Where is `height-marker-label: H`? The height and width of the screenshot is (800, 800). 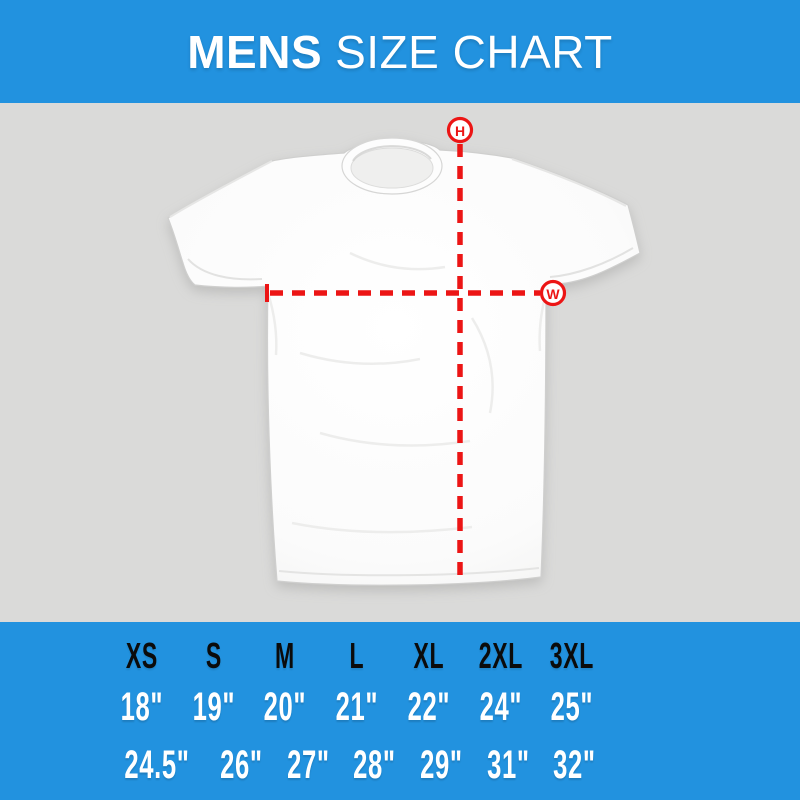
height-marker-label: H is located at coordinates (460, 131).